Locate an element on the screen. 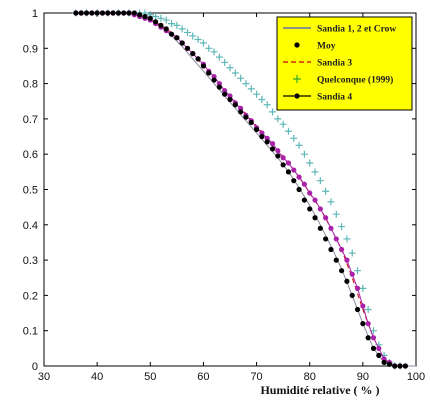 This screenshot has width=430, height=402. x-axis-label: Humidité relative ( % ) is located at coordinates (319, 390).